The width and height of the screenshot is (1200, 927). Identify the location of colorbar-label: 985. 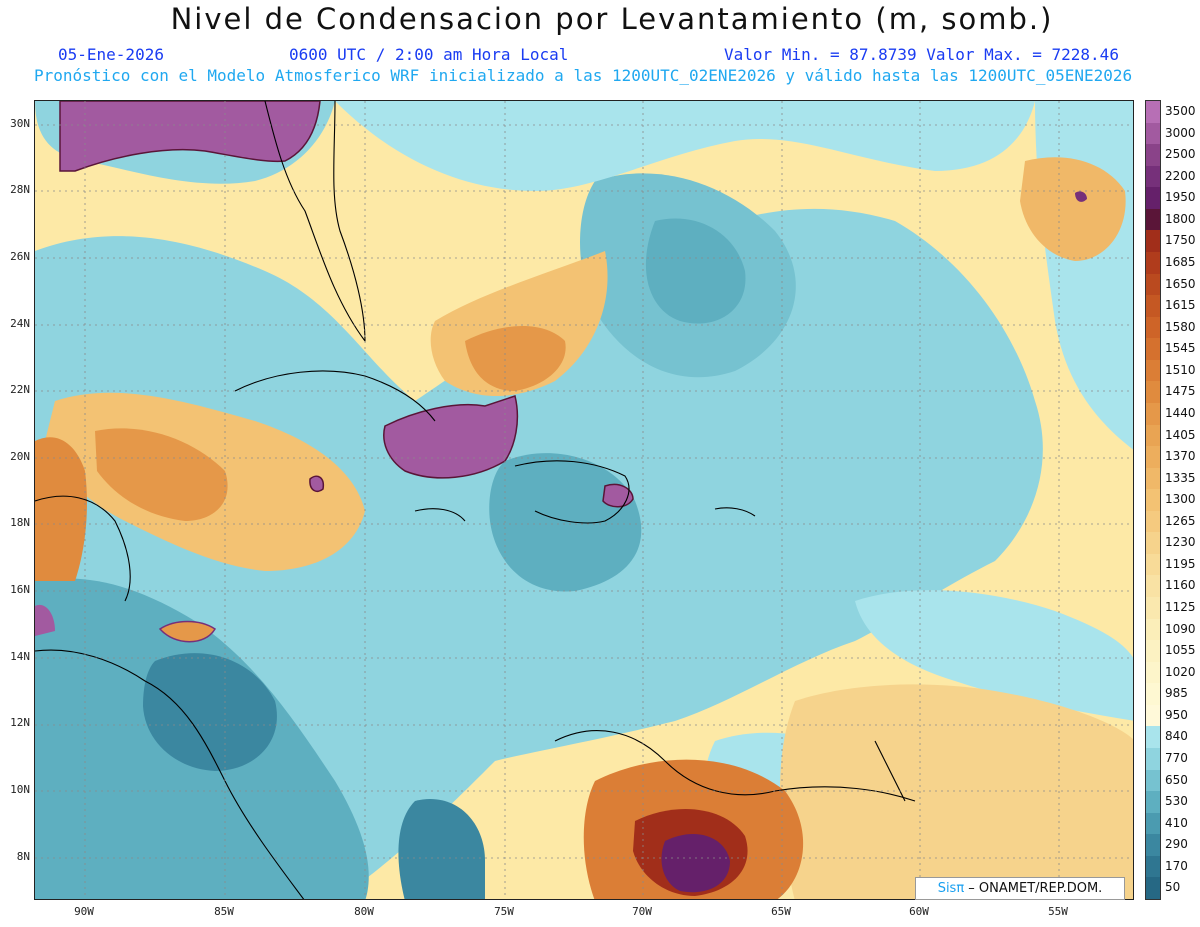
(1176, 693).